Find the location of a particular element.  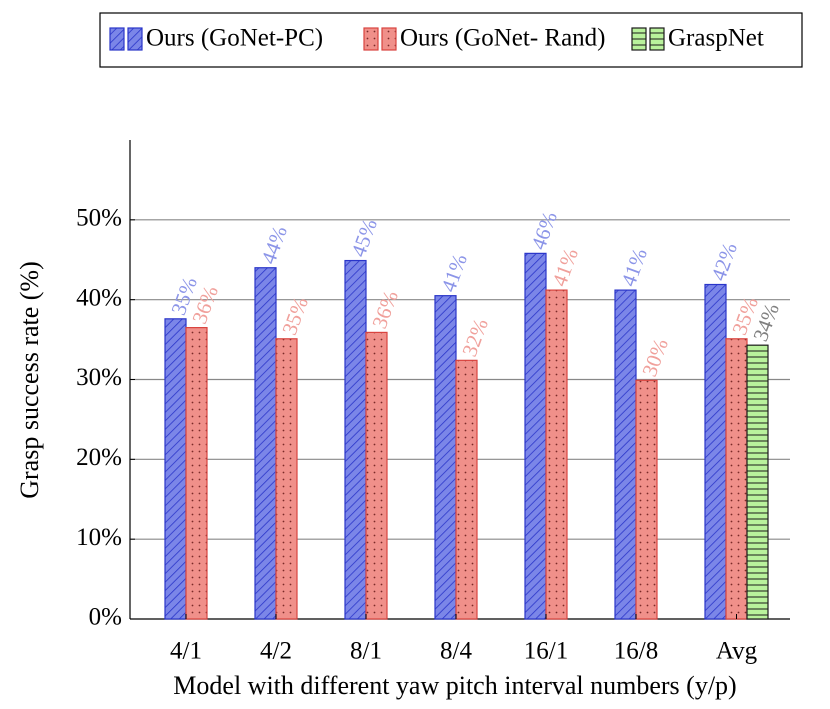

x-tick-label: 4/1 is located at coordinates (186, 651).